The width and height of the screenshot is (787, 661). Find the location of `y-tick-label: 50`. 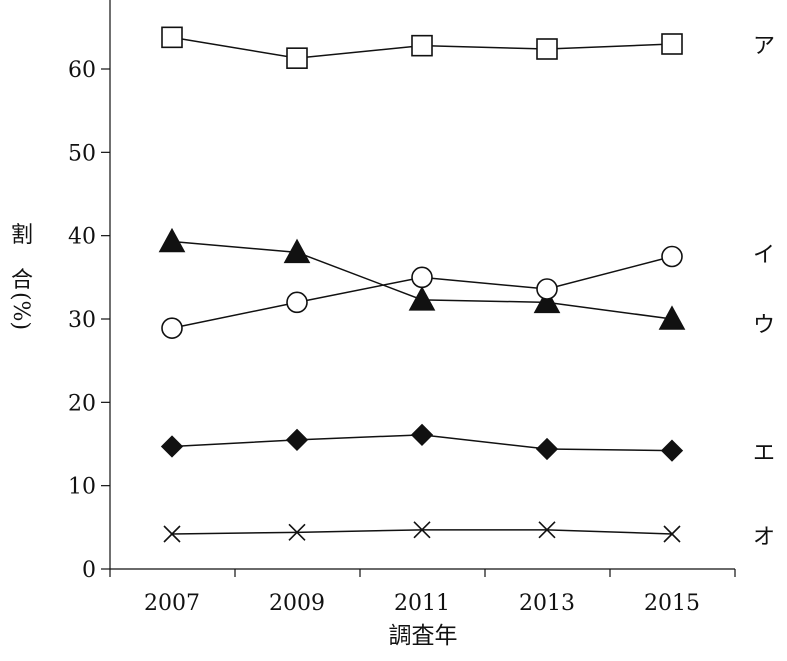

y-tick-label: 50 is located at coordinates (82, 153).